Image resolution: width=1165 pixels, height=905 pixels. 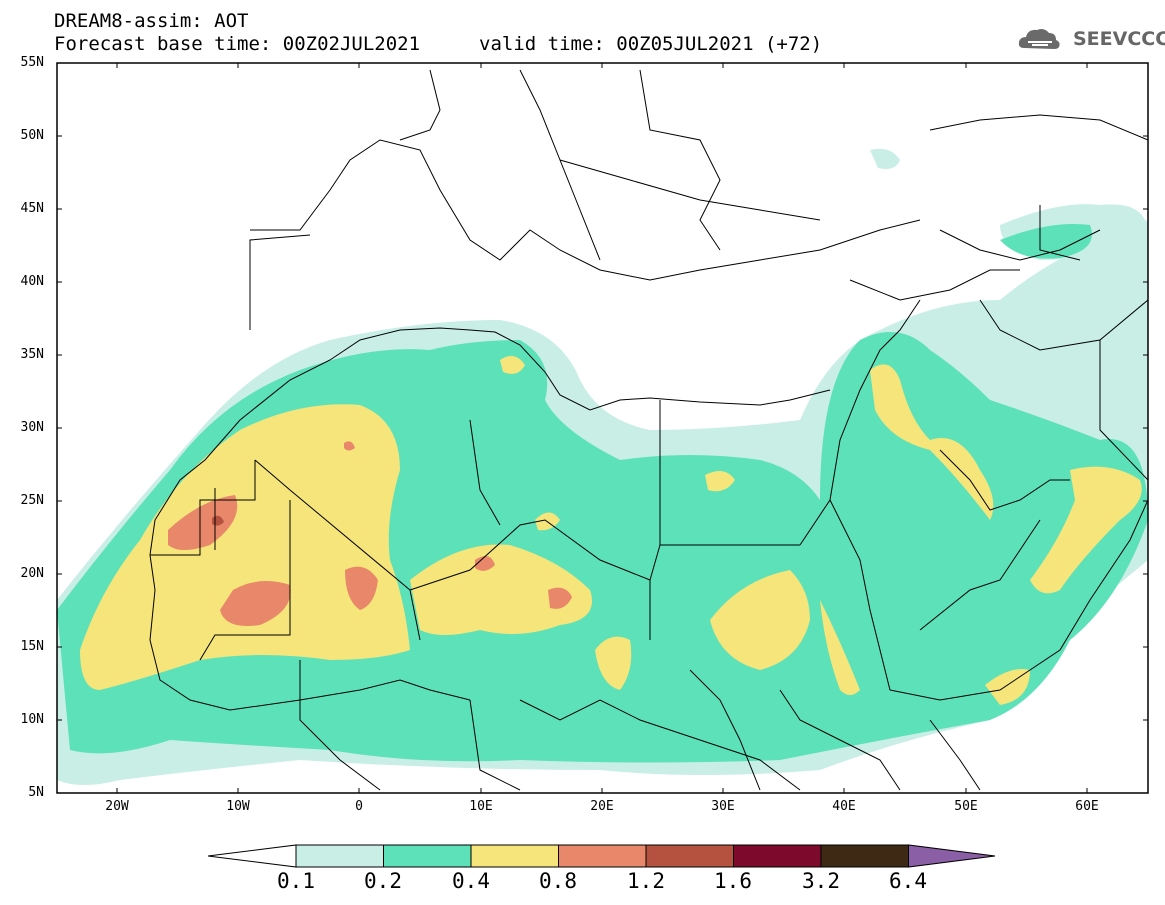 What do you see at coordinates (32, 500) in the screenshot?
I see `lat-label: 25N` at bounding box center [32, 500].